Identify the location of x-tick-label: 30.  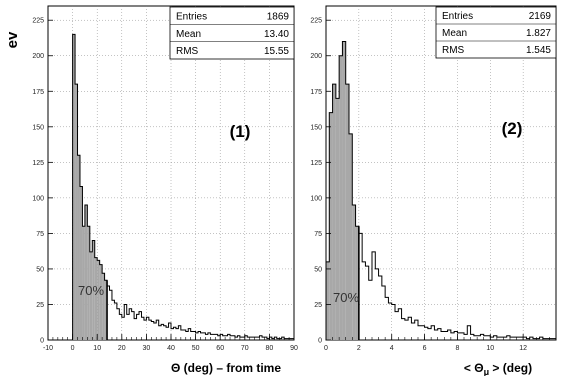
(147, 348).